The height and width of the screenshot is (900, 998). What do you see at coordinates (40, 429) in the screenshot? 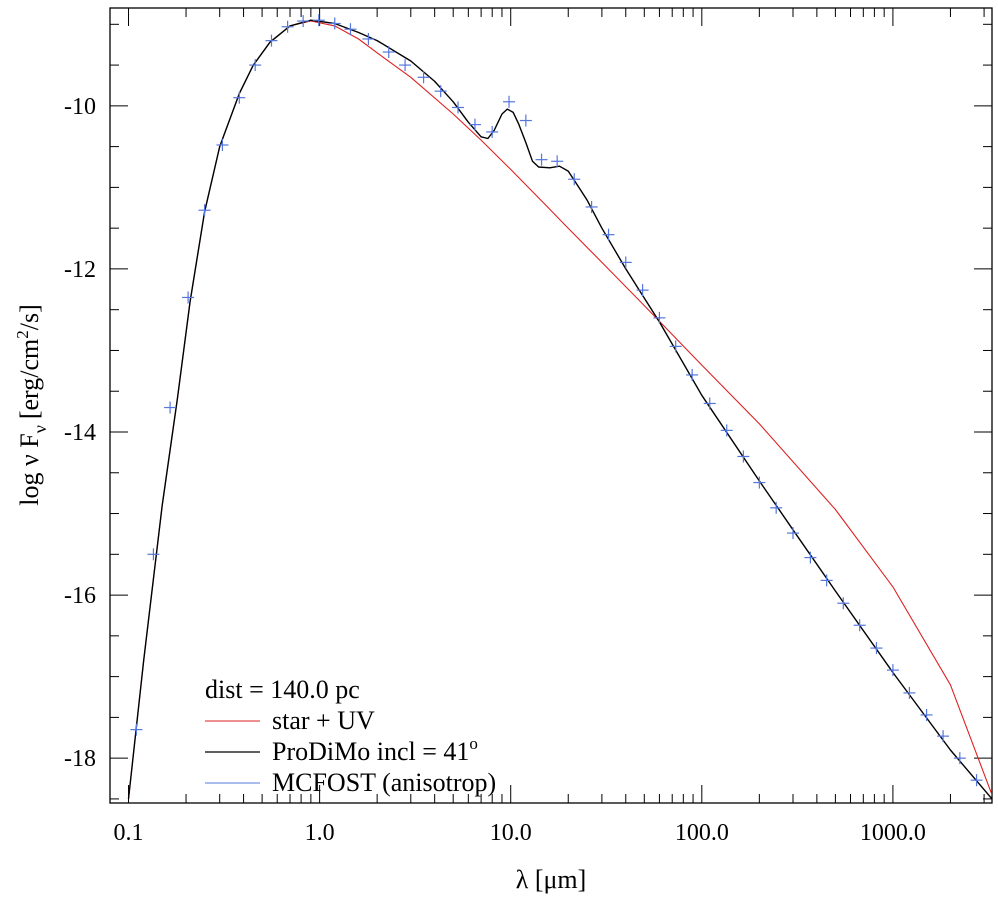
I see `y-axis-sub: ν` at bounding box center [40, 429].